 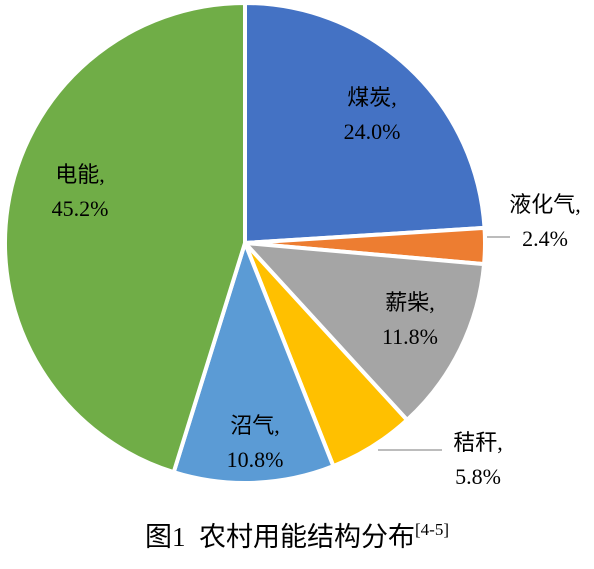 I want to click on slice-label: 秸秆,, so click(x=478, y=442).